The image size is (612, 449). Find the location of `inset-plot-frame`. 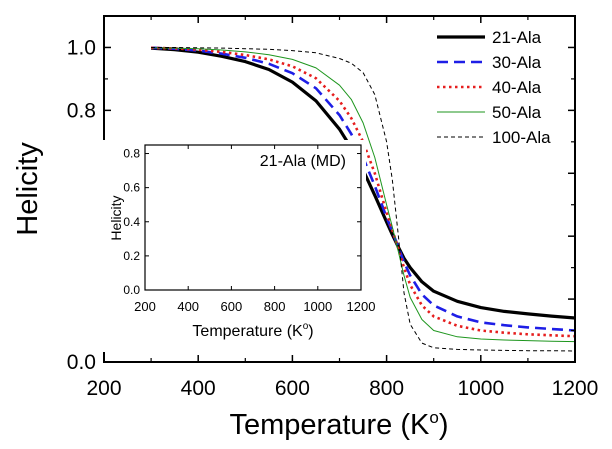

inset-plot-frame is located at coordinates (253, 217).